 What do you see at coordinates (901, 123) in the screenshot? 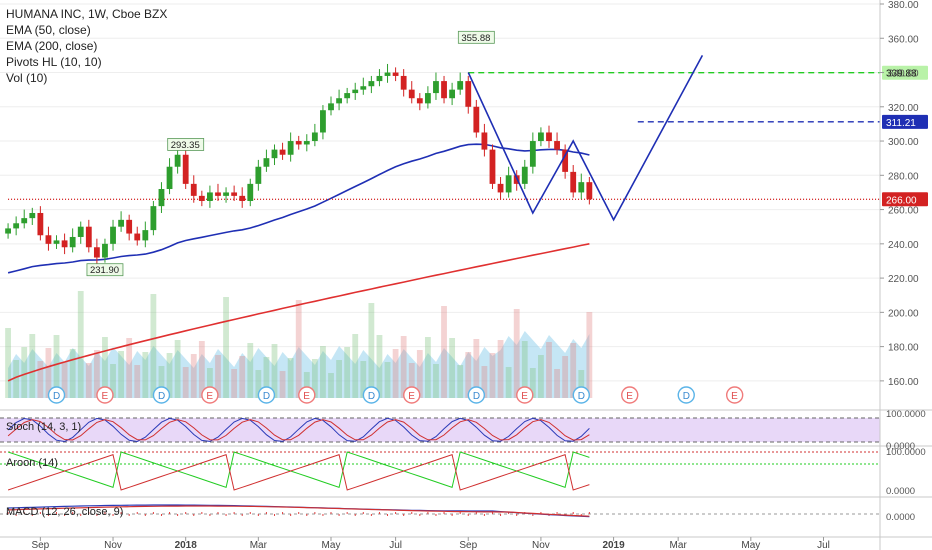
I see `level-badge-label: 311.21` at bounding box center [901, 123].